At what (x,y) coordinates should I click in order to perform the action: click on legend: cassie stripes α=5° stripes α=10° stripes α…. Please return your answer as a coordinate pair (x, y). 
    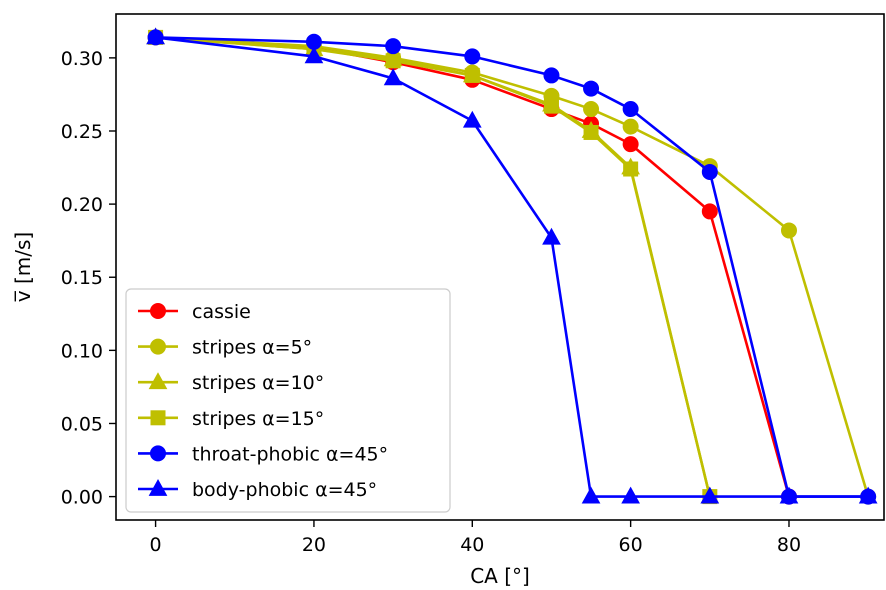
    Looking at the image, I should click on (288, 400).